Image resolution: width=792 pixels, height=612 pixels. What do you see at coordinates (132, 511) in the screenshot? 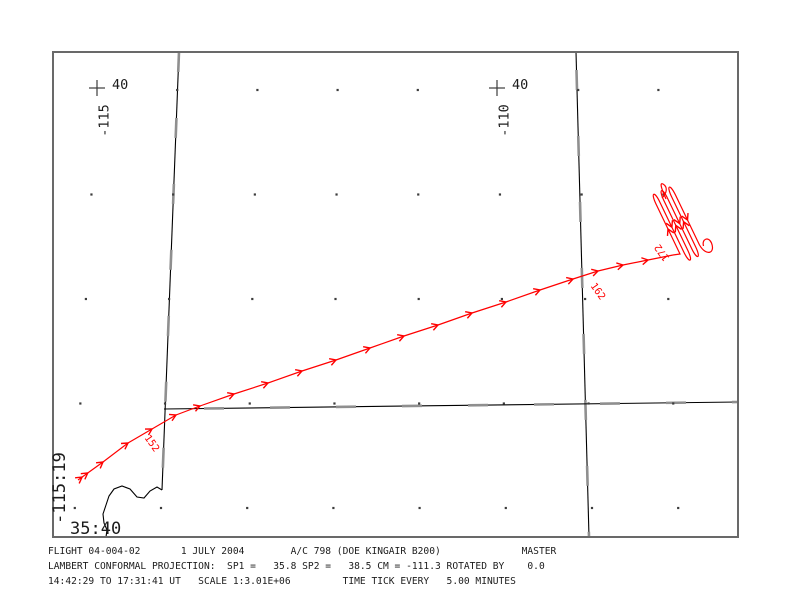
I see `boundary-colorado-river` at bounding box center [132, 511].